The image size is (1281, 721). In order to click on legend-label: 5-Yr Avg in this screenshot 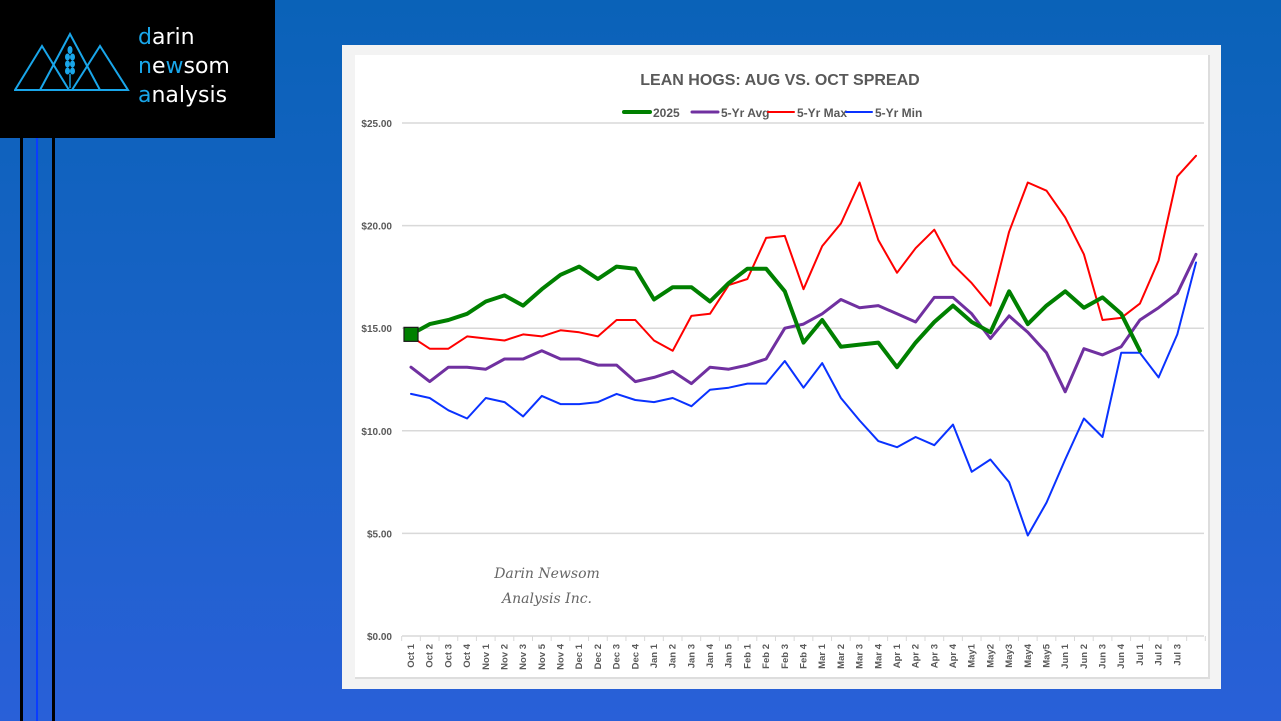, I will do `click(745, 113)`.